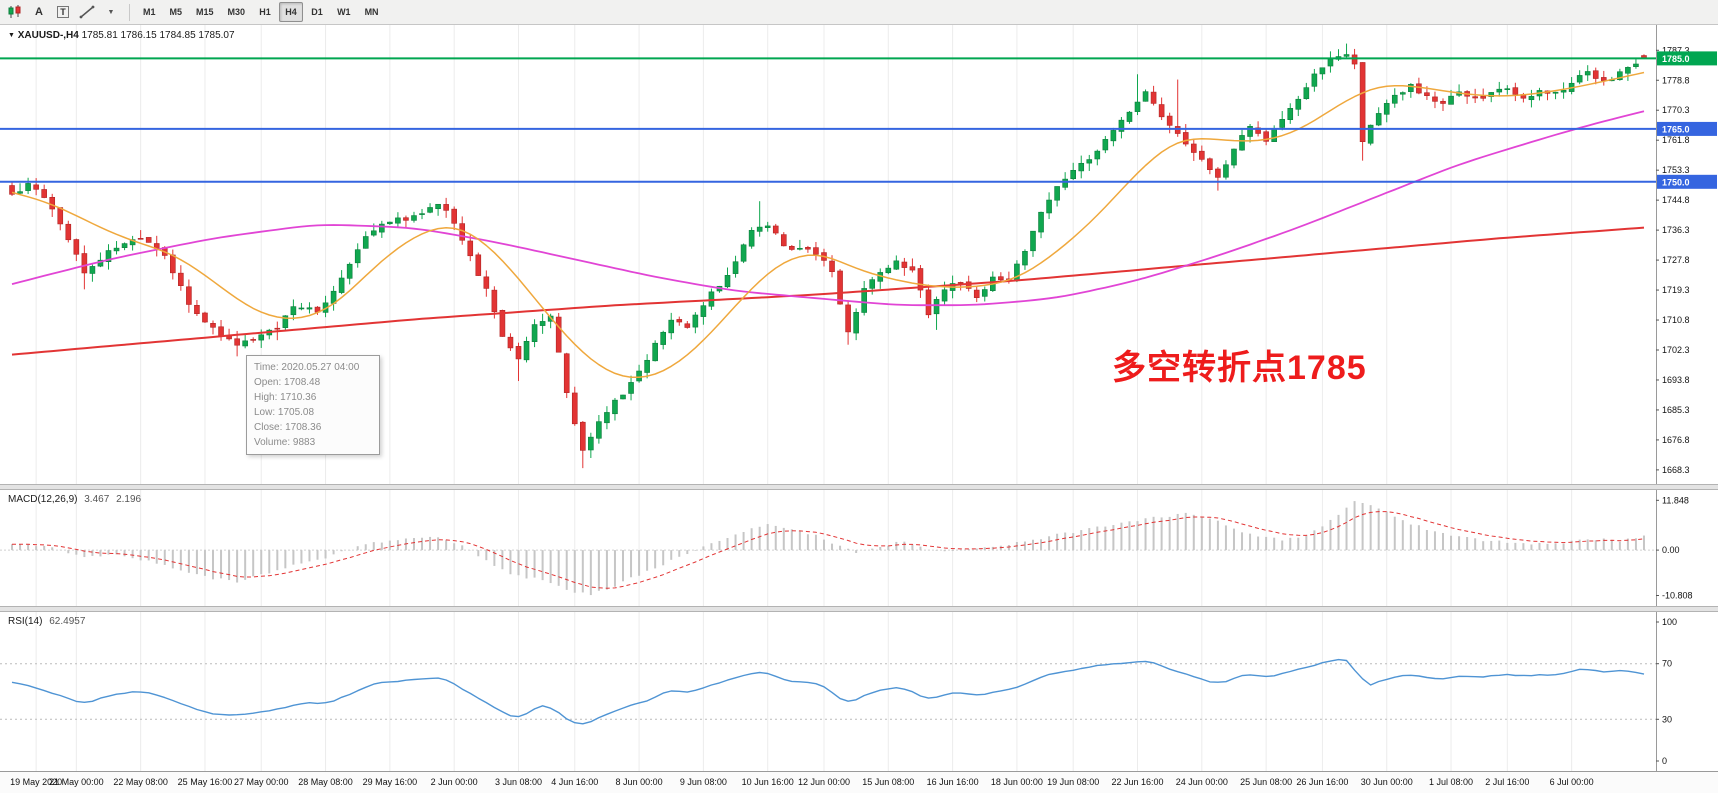 Image resolution: width=1718 pixels, height=793 pixels. I want to click on time-axis-label: 19 May 2020, so click(36, 782).